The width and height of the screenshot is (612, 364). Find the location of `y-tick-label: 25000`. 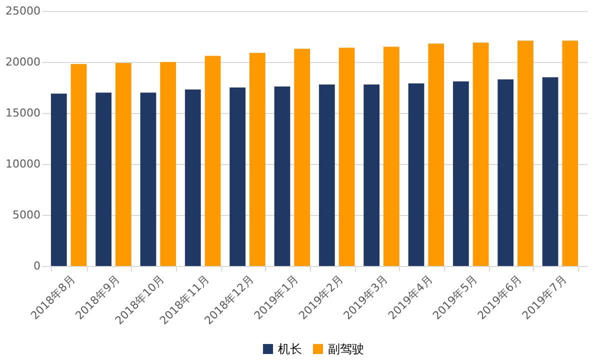

y-tick-label: 25000 is located at coordinates (23, 11).